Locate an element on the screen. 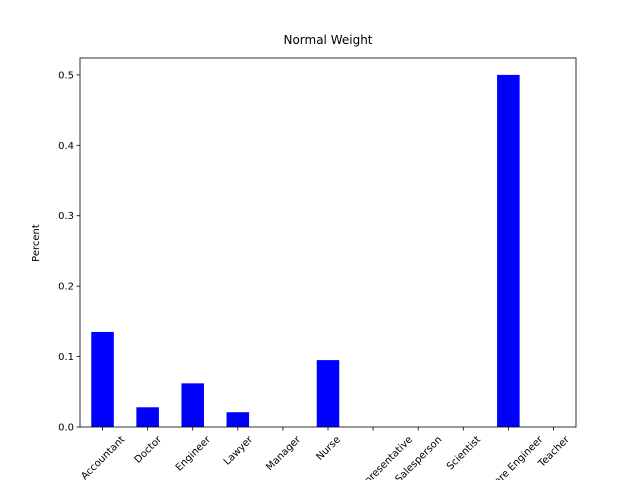  y-tick-label: 0.5 is located at coordinates (66, 75).